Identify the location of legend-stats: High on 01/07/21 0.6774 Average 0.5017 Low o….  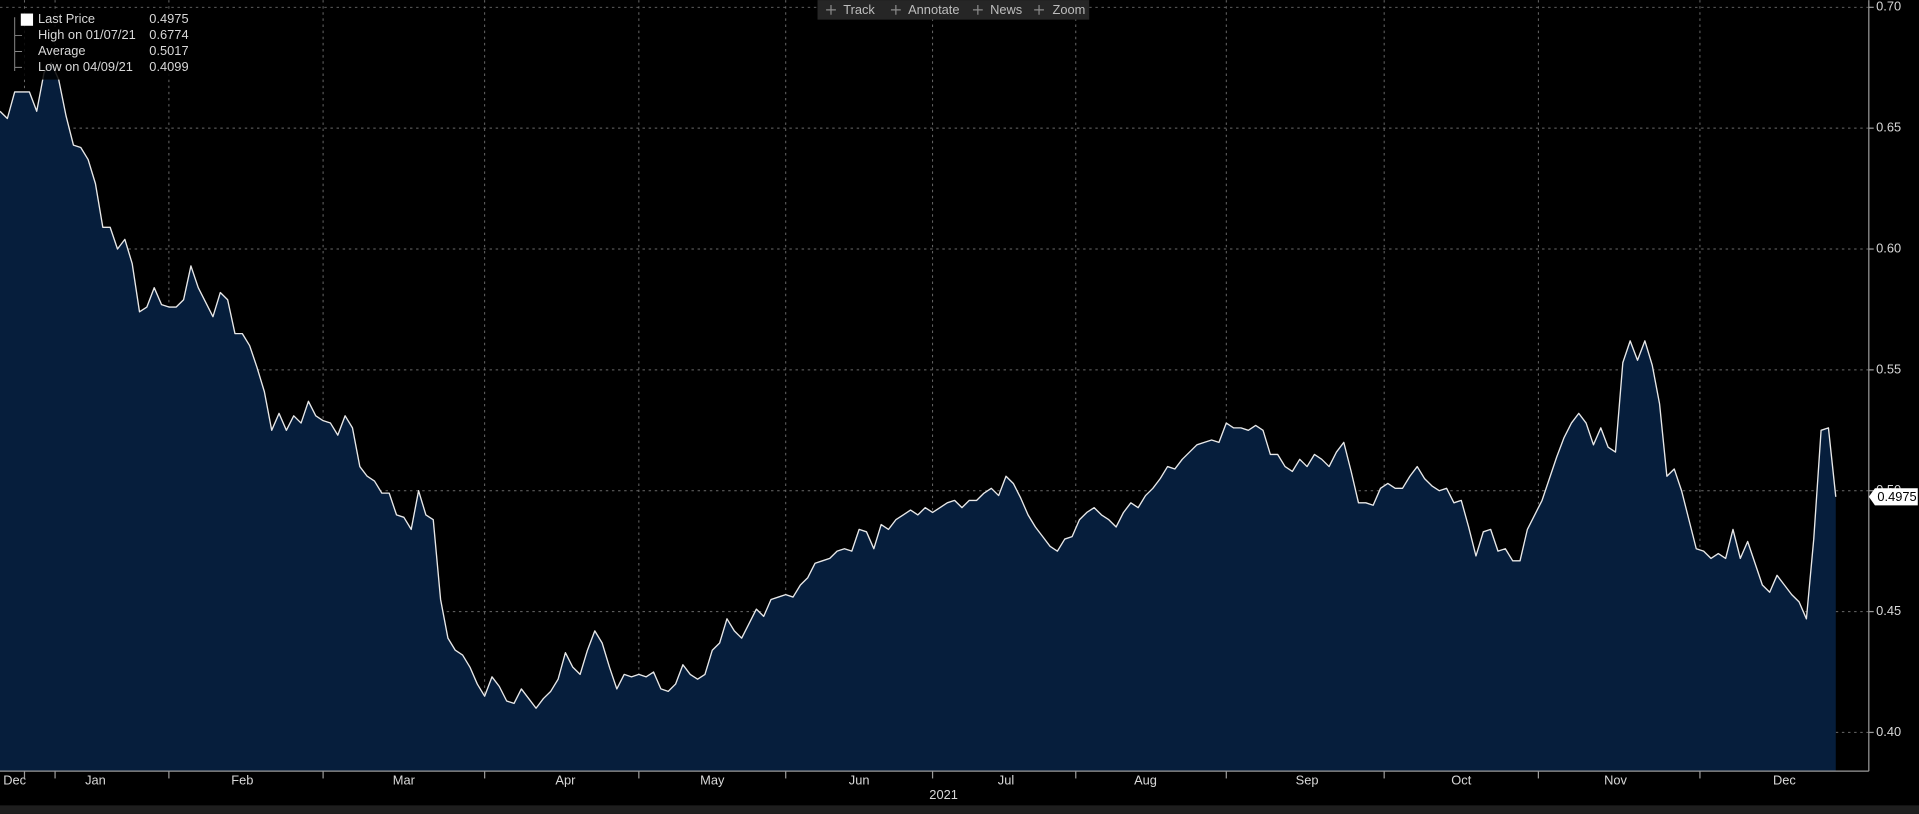
(113, 50).